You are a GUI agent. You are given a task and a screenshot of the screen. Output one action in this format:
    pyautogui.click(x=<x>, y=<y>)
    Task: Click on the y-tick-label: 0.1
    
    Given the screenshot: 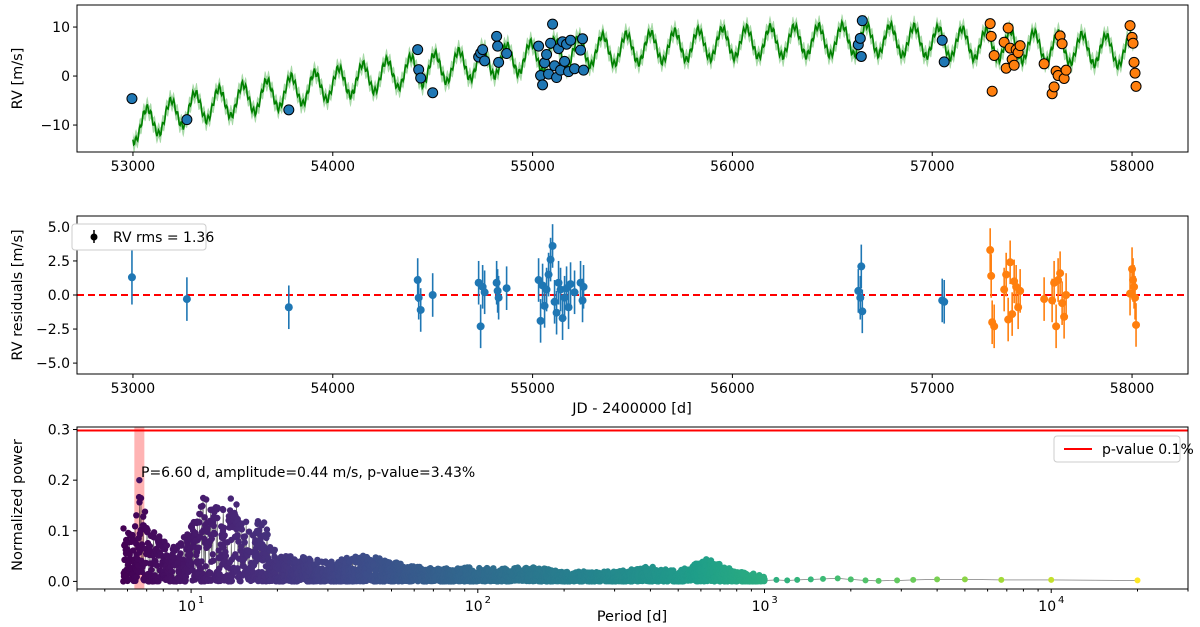 What is the action you would take?
    pyautogui.click(x=59, y=532)
    